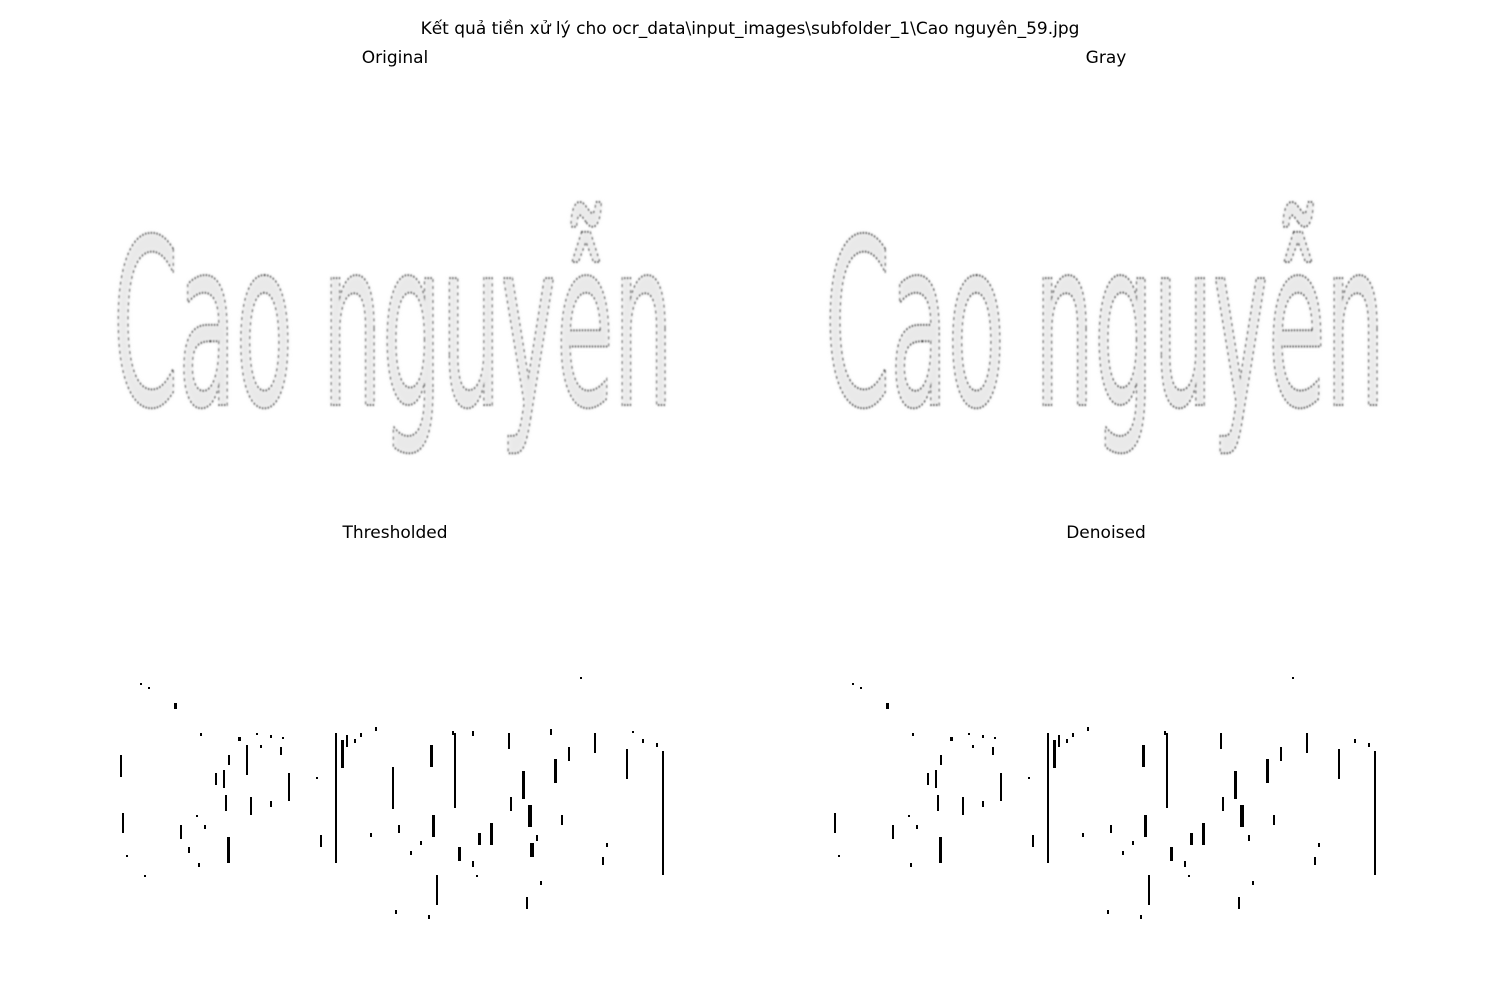  Describe the element at coordinates (392, 798) in the screenshot. I see `thresholded-word-image` at that location.